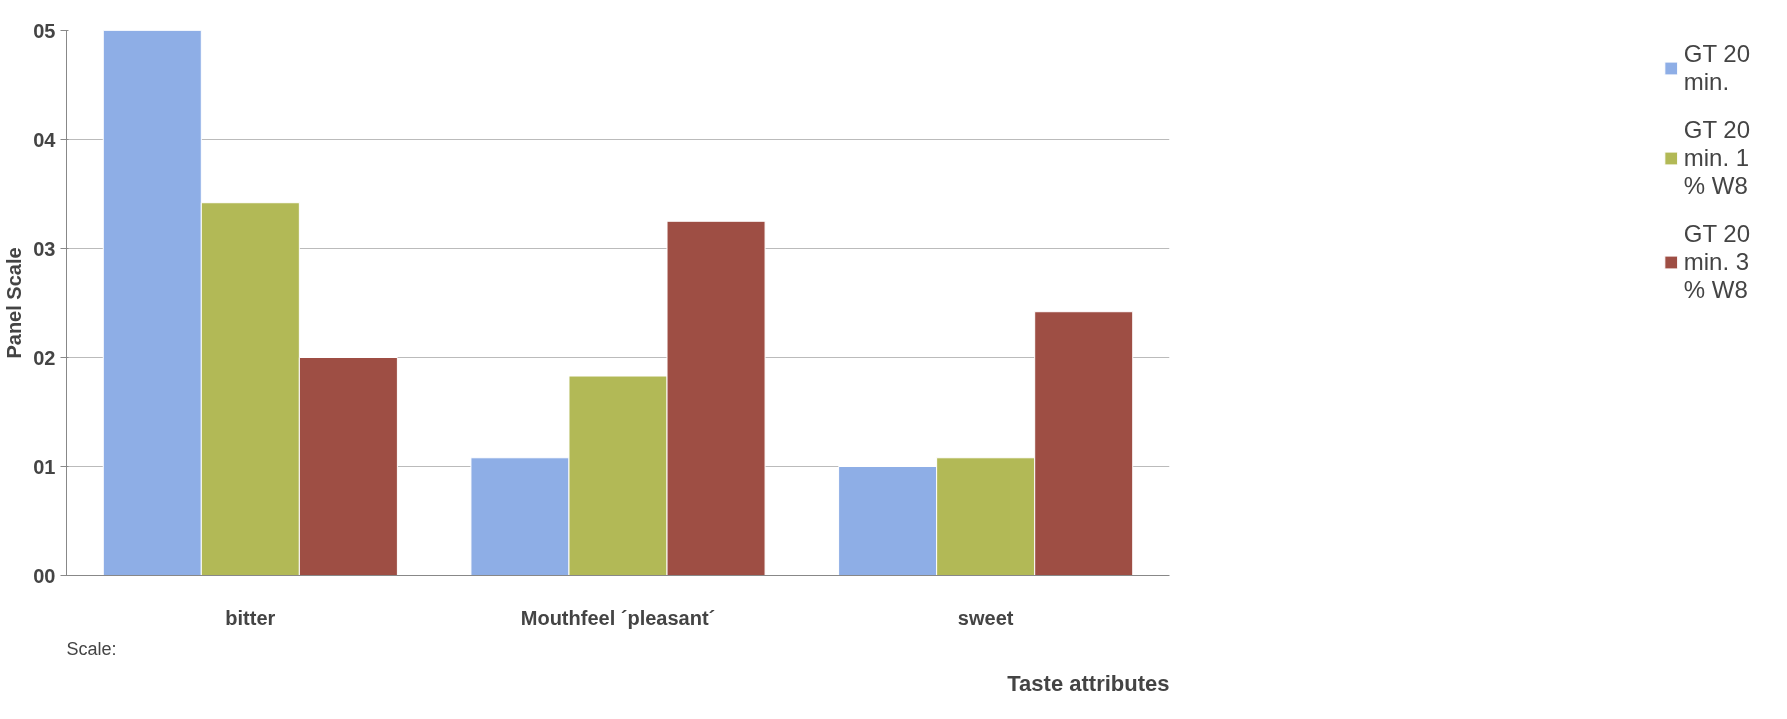  Describe the element at coordinates (44, 575) in the screenshot. I see `y-tick-label: 00` at that location.